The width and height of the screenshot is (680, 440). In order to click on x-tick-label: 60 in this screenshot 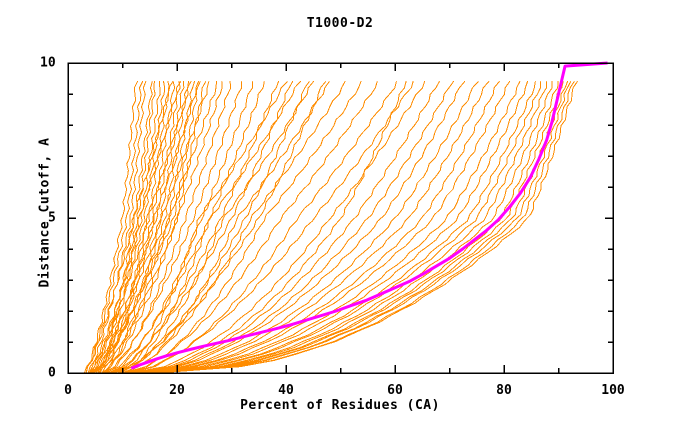, I will do `click(395, 390)`.